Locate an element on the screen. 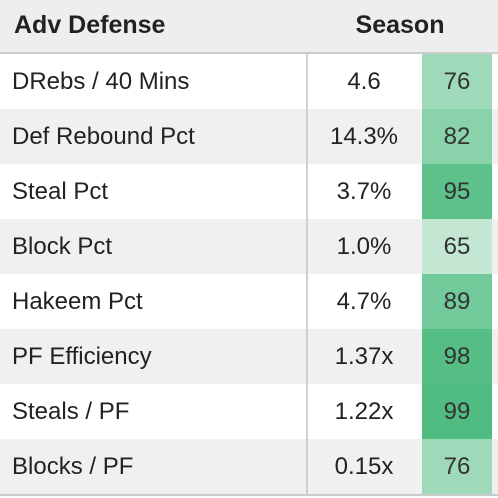 This screenshot has width=498, height=498. stat-value: 3.7% is located at coordinates (364, 191).